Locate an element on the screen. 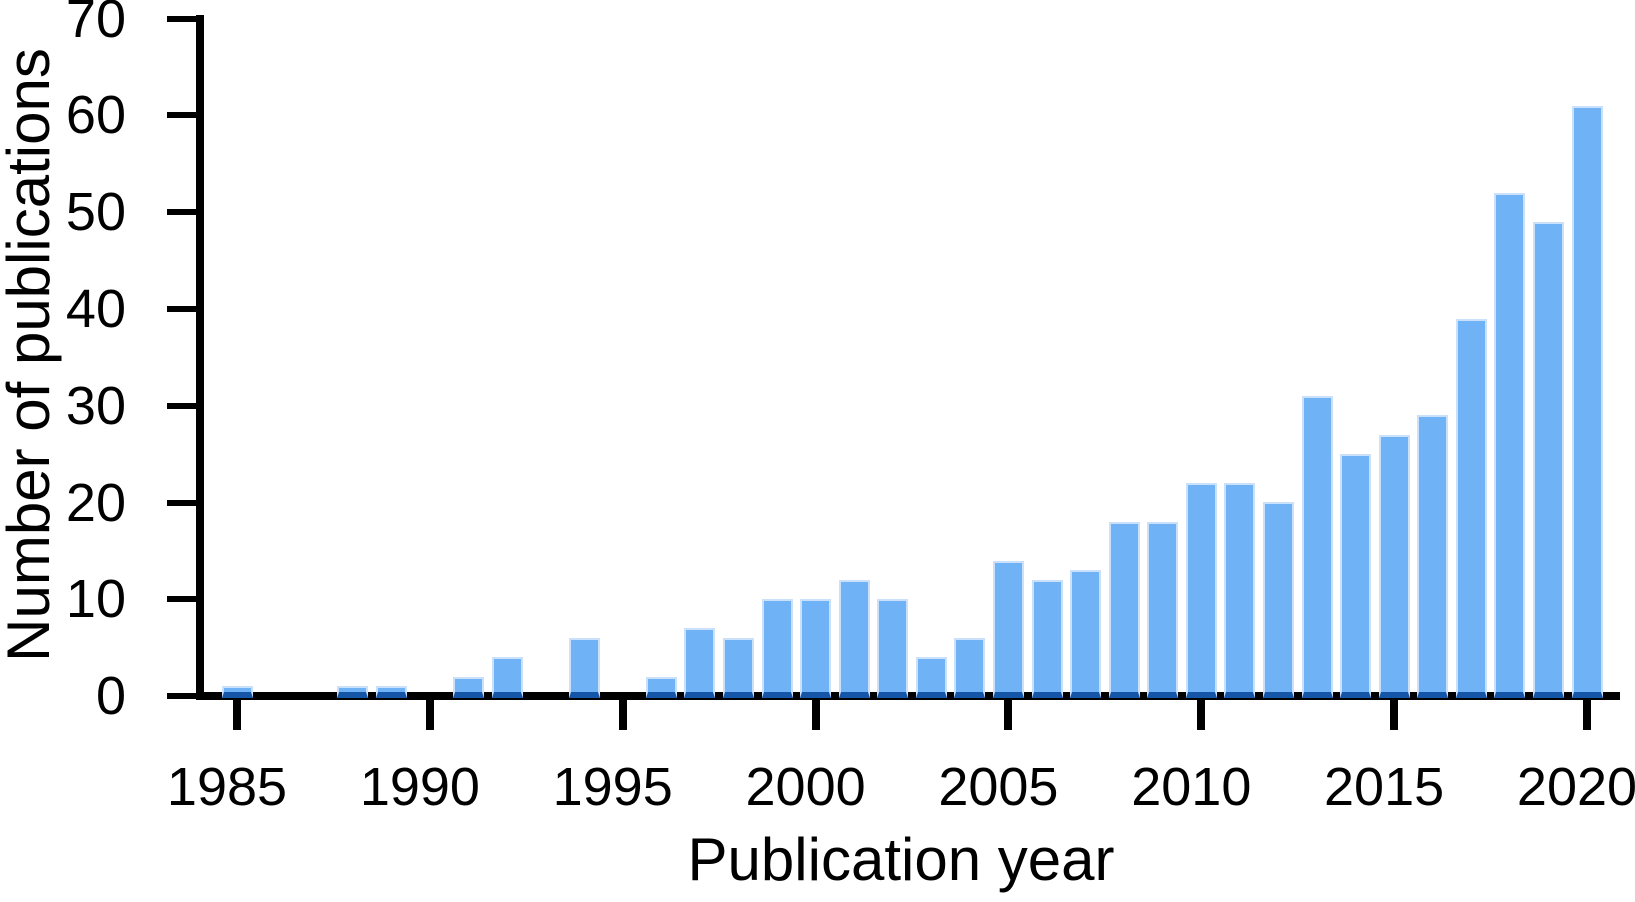 This screenshot has height=902, width=1635. y-tick-label-60: 60 is located at coordinates (95, 115).